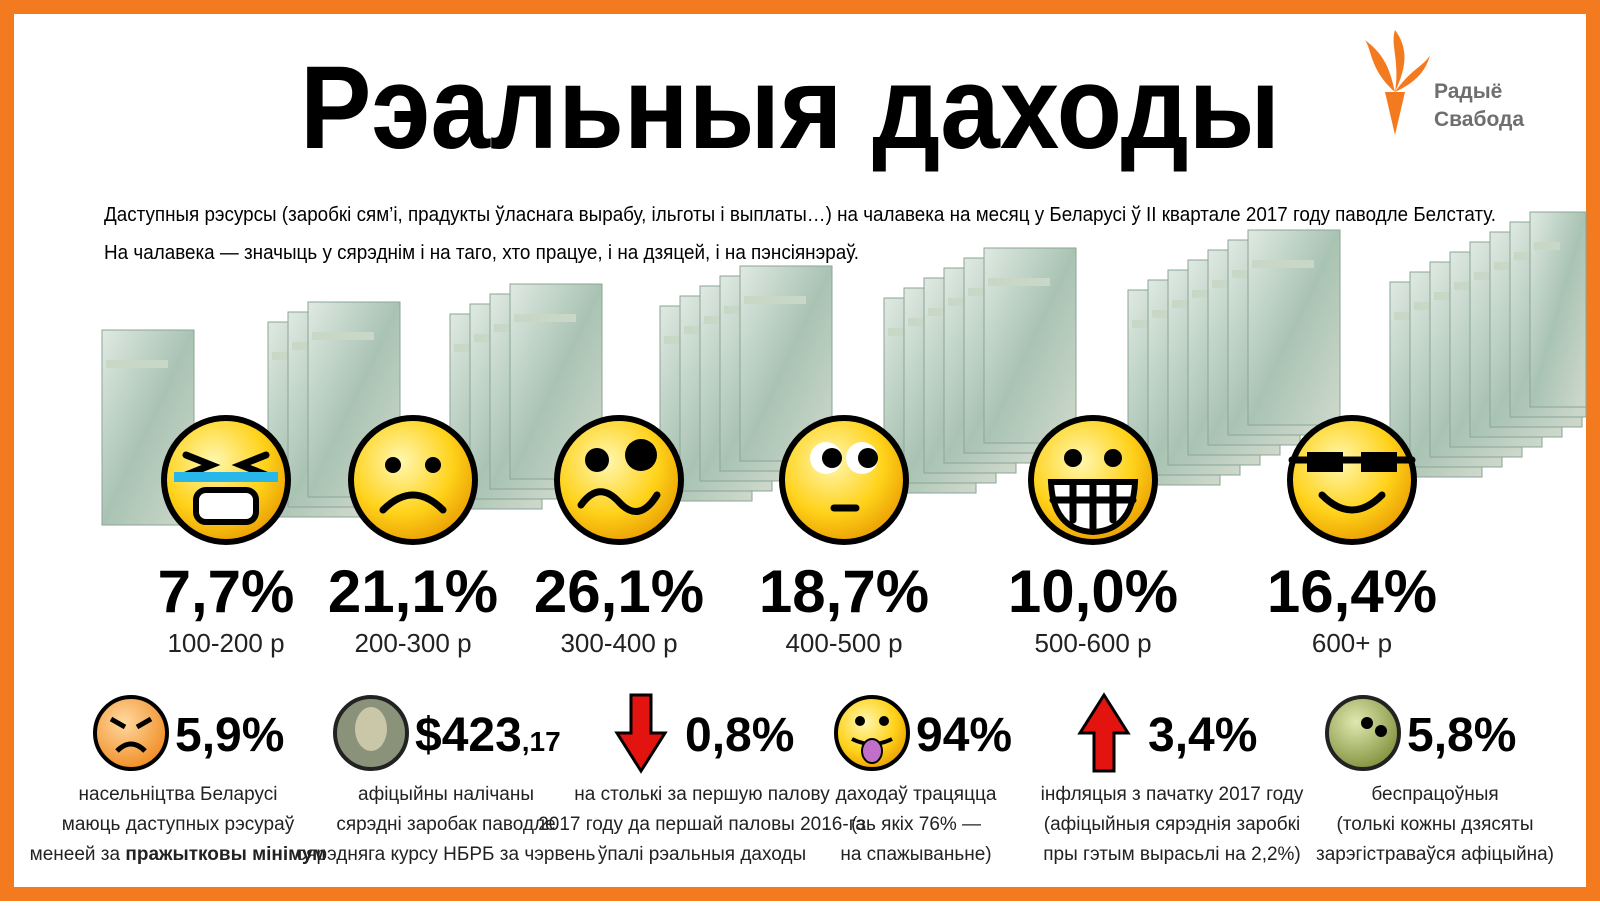  What do you see at coordinates (872, 751) in the screenshot?
I see `icon-tongue` at bounding box center [872, 751].